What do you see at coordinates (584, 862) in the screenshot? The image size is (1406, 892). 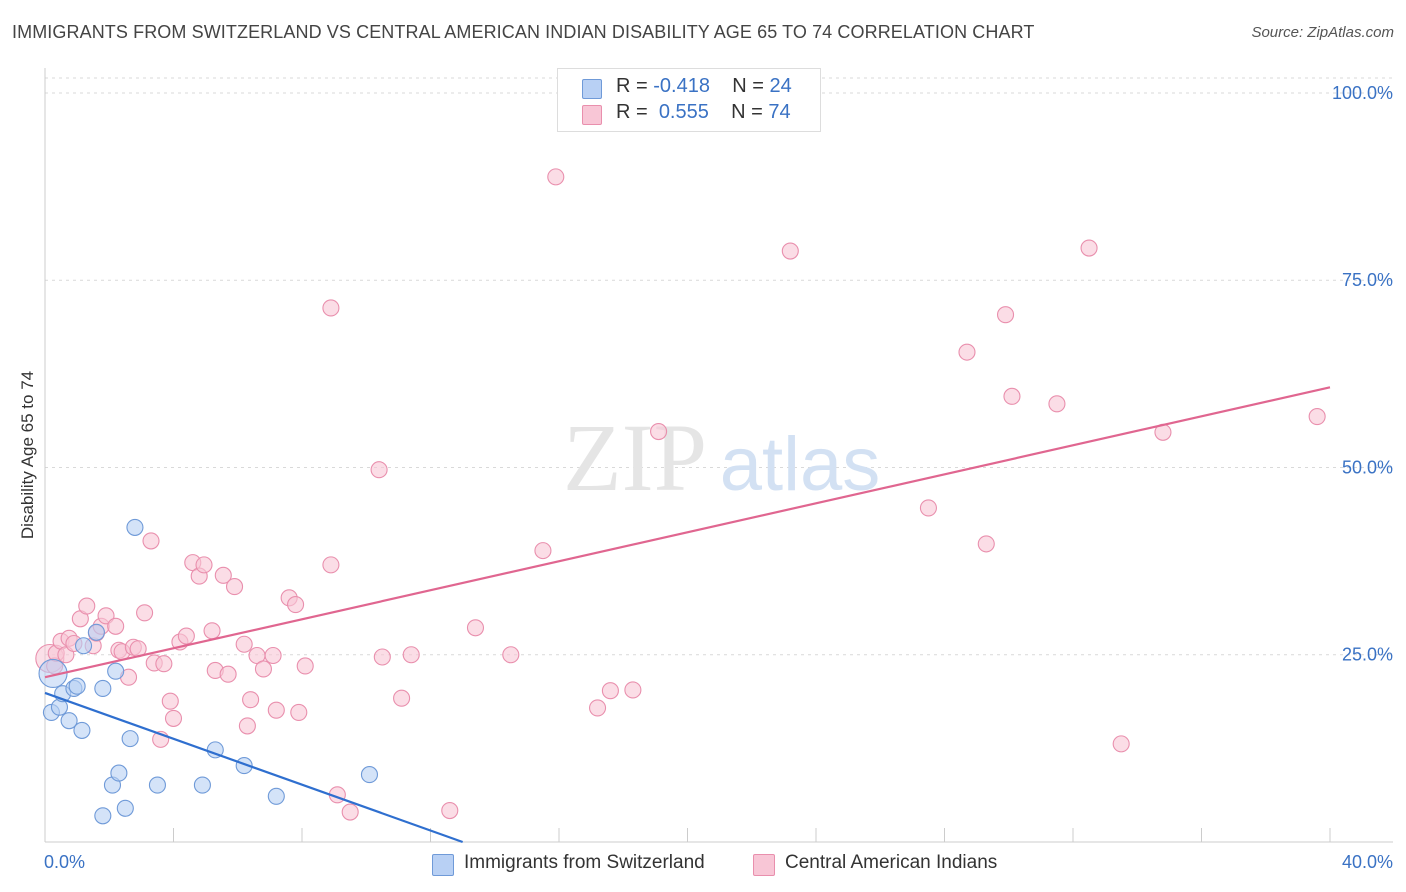 I see `legend-label: Immigrants from Switzerland` at bounding box center [584, 862].